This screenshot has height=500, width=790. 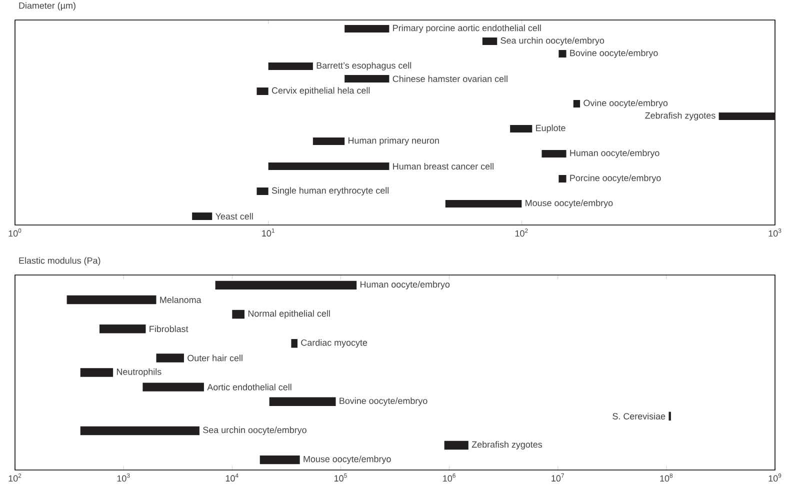 What do you see at coordinates (139, 372) in the screenshot?
I see `data-label: Neutrophils` at bounding box center [139, 372].